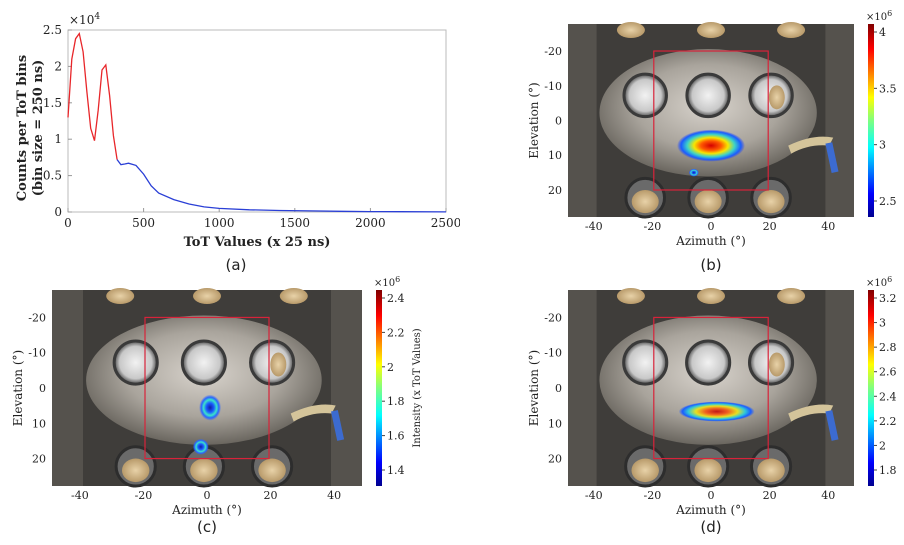  I want to click on chart-a-xlabel: ToT Values (x 25 ns), so click(257, 242).